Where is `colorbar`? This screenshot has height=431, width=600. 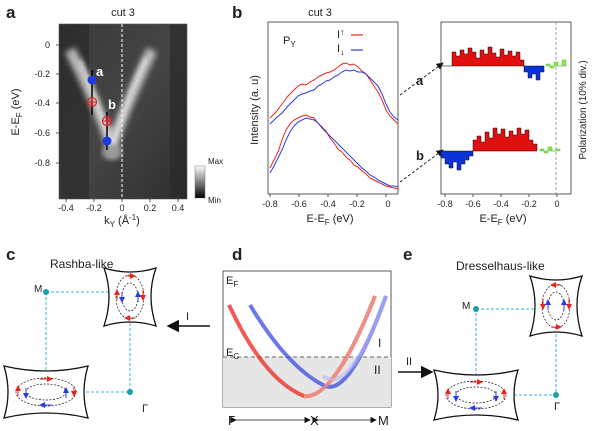
colorbar is located at coordinates (200, 182).